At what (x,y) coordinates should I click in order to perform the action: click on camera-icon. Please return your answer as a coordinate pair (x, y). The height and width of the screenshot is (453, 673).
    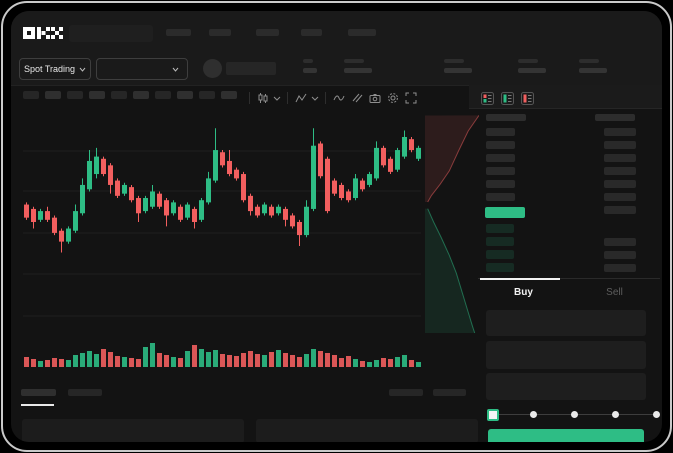
    Looking at the image, I should click on (375, 98).